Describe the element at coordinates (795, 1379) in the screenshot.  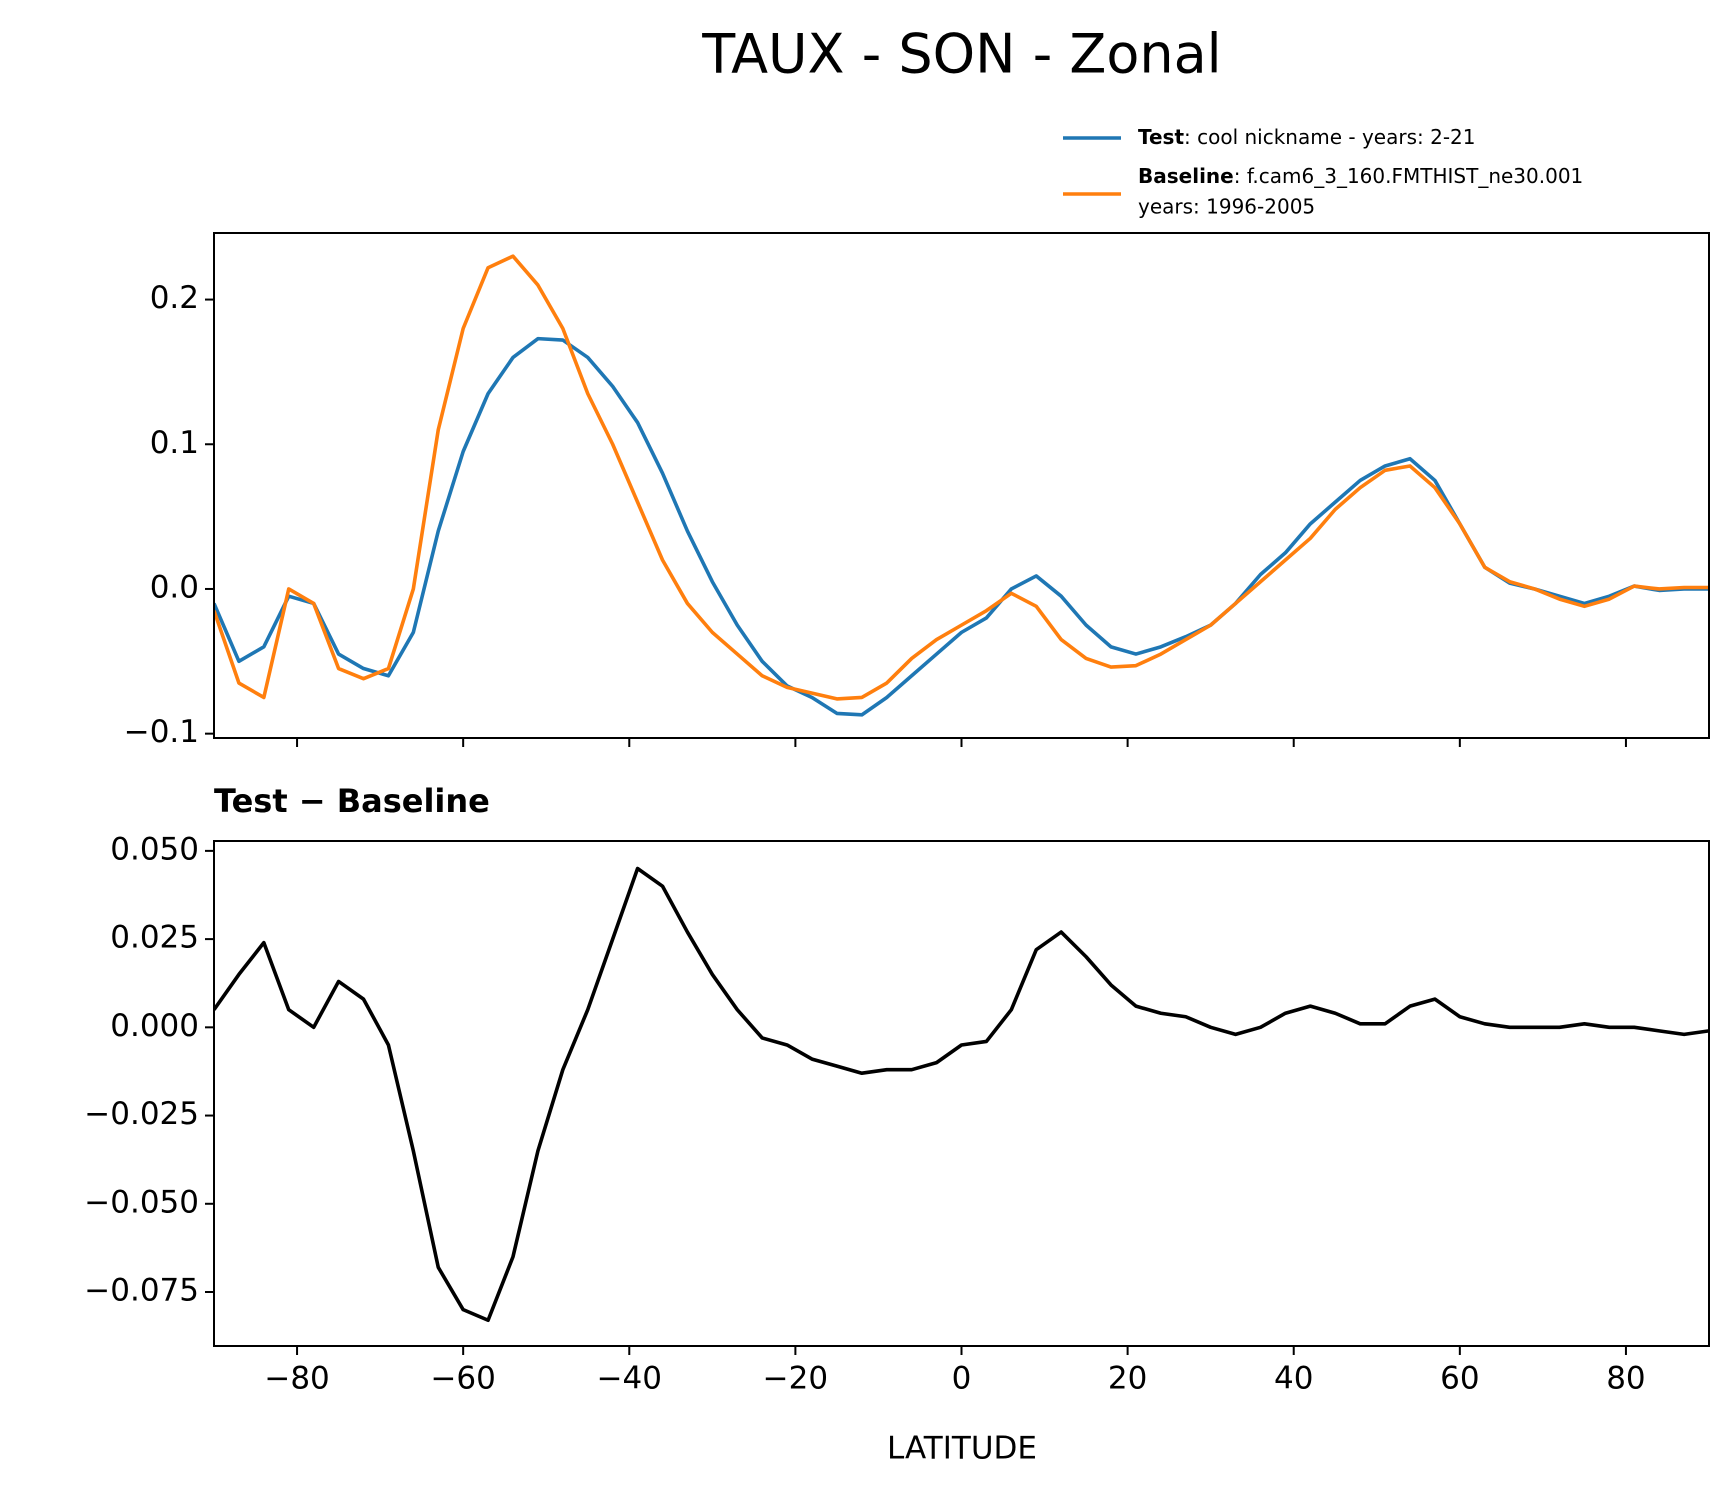
I see `x-tick-label: −20` at that location.